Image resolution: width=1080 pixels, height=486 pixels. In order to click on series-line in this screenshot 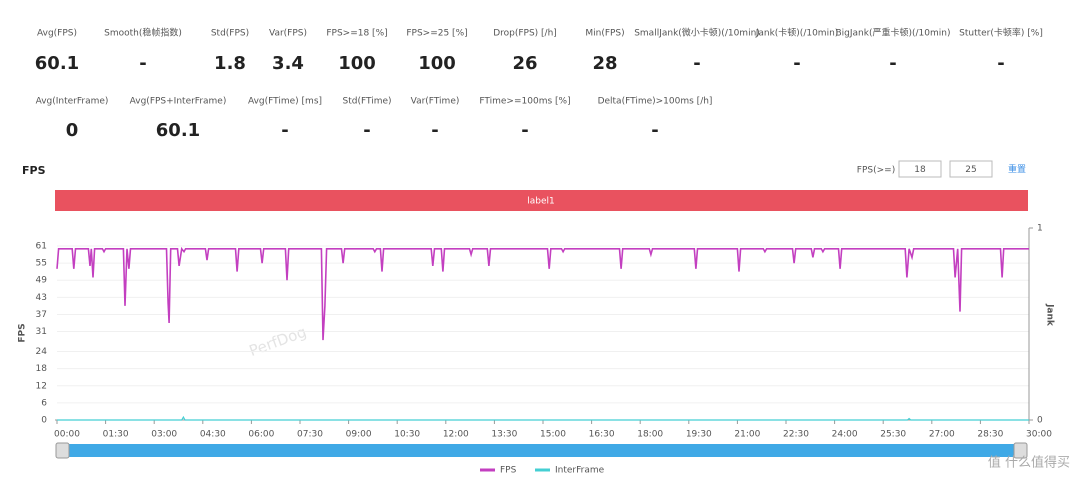, I will do `click(543, 418)`.